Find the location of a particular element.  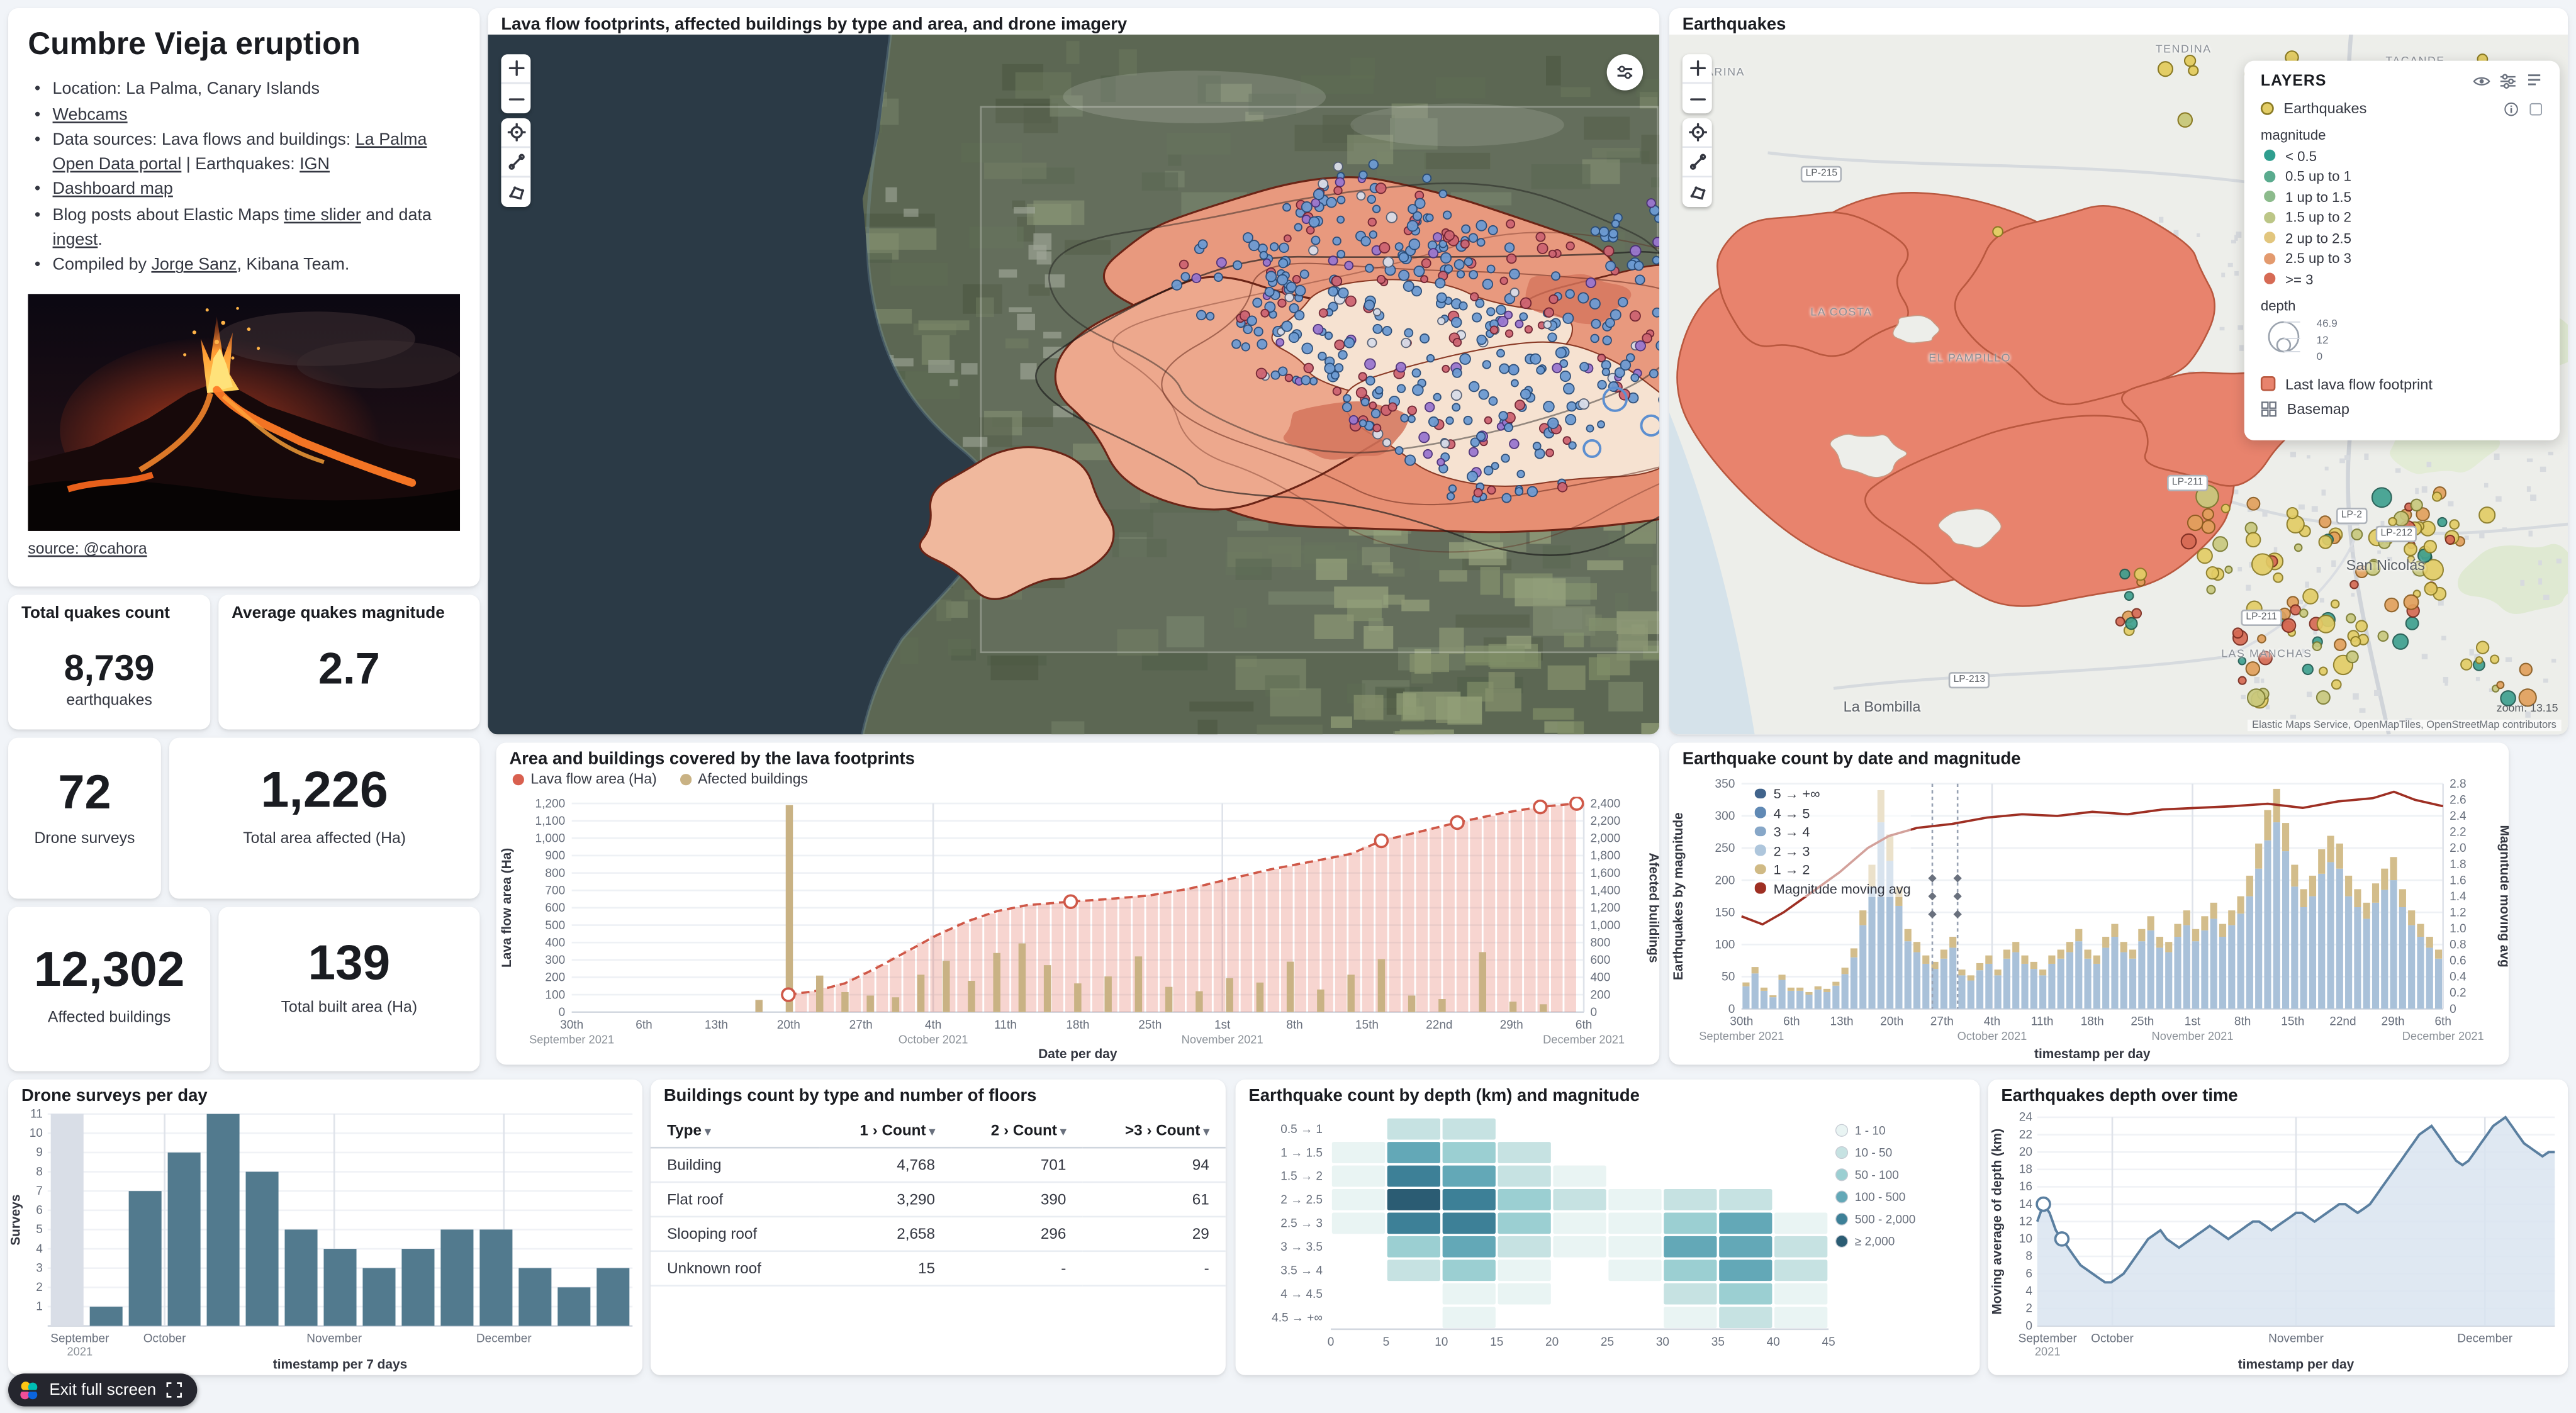

photo-source-link: source: @cahora is located at coordinates (87, 549).